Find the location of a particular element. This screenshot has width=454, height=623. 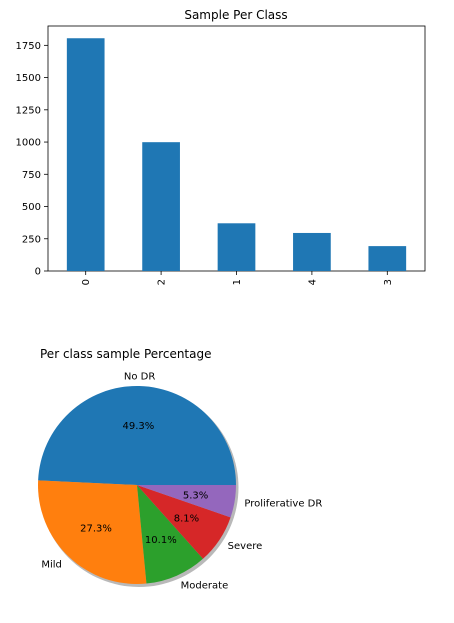

y-tick-label: 1250 is located at coordinates (28, 110).